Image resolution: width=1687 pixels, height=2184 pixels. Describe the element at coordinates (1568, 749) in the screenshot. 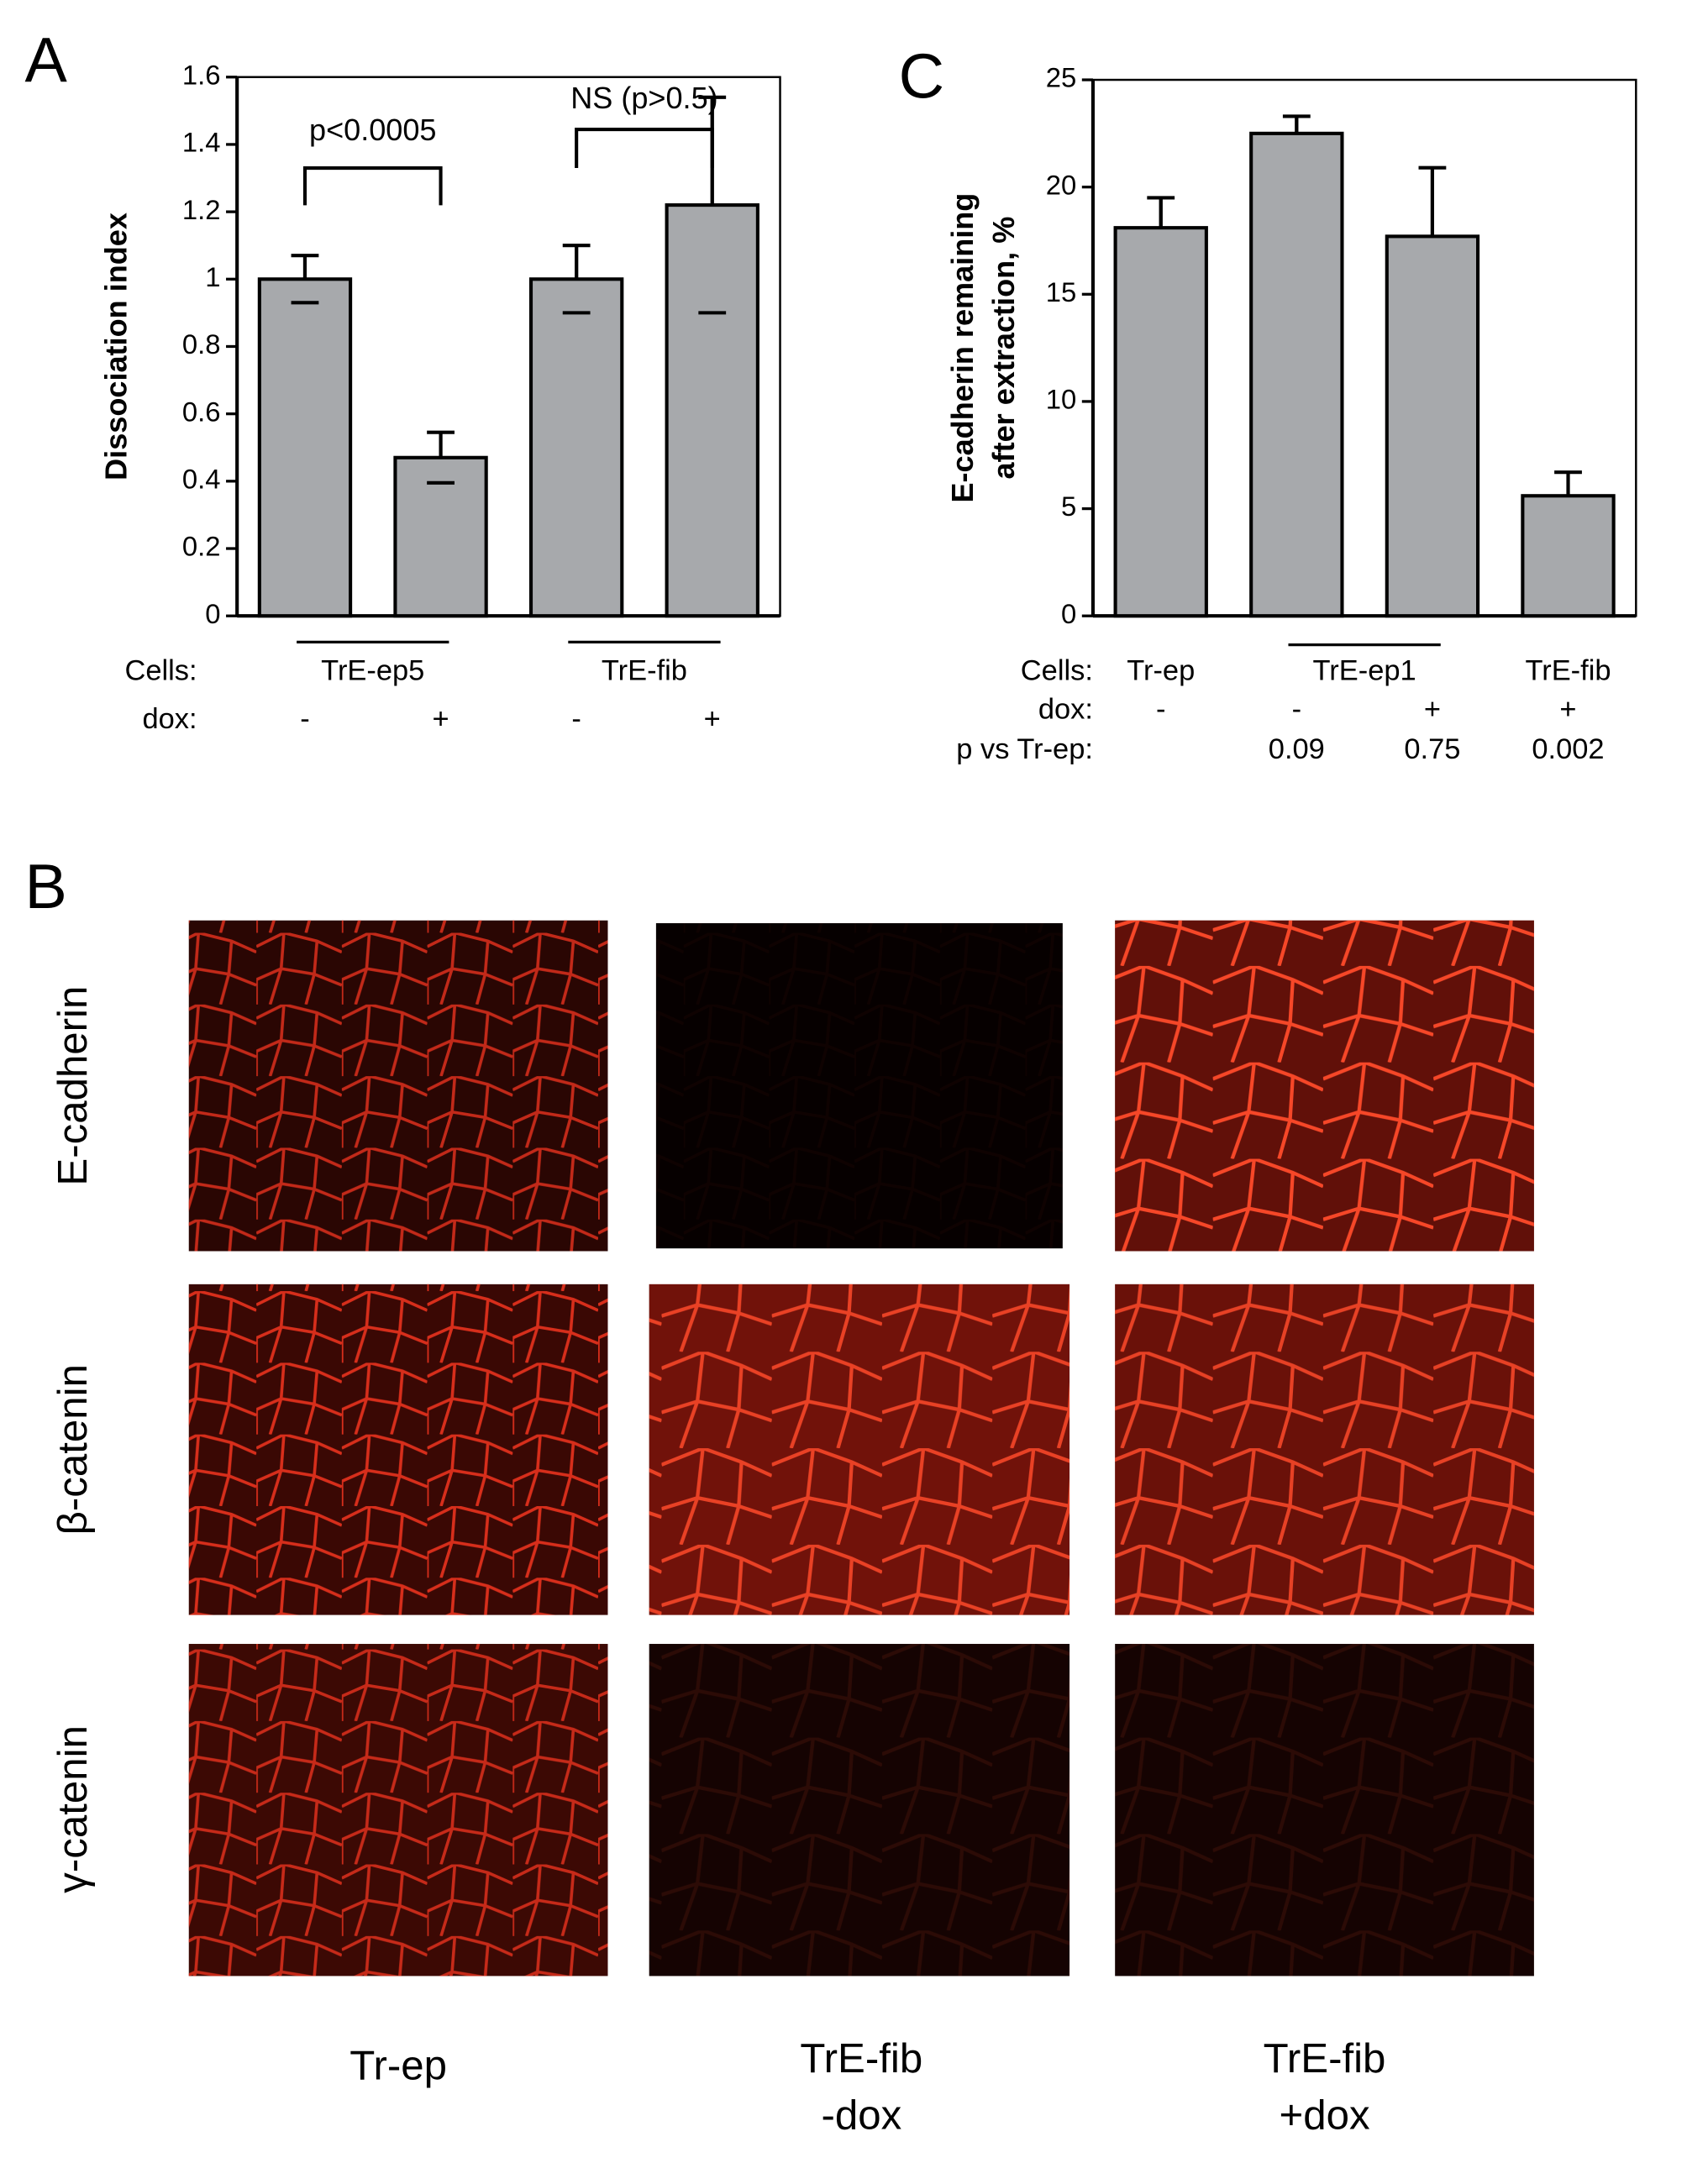

I see `p-value: 0.002` at that location.